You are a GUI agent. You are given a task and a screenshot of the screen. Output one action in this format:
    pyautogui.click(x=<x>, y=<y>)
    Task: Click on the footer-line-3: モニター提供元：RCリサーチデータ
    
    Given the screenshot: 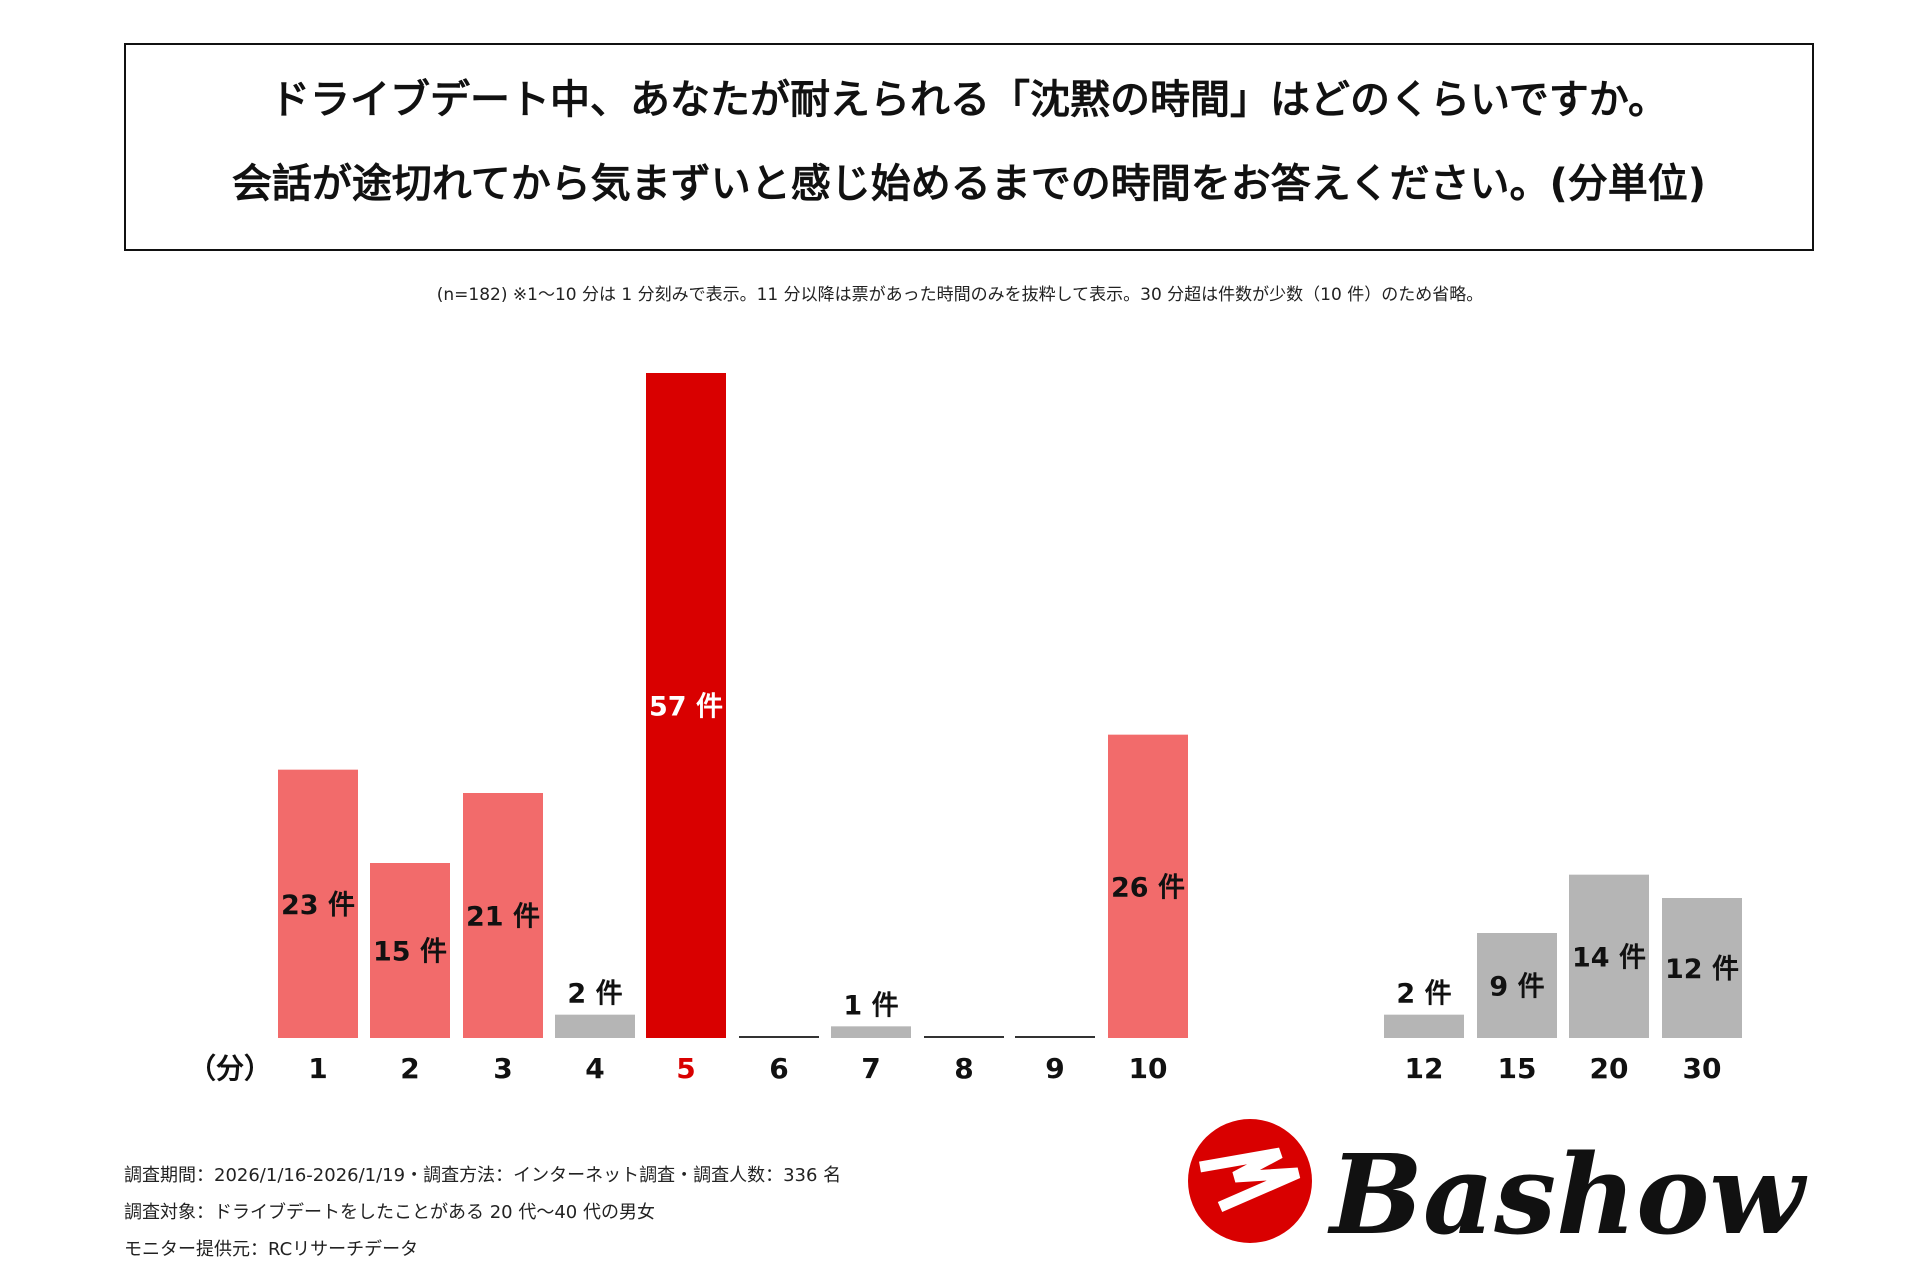 What is the action you would take?
    pyautogui.click(x=271, y=1249)
    